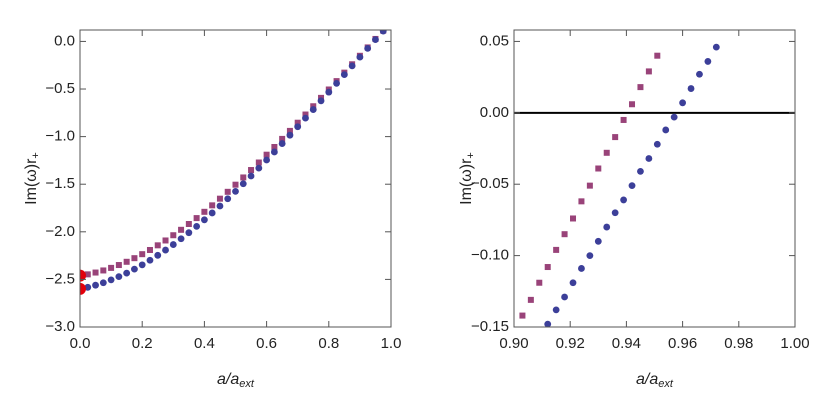 This screenshot has height=416, width=830. What do you see at coordinates (80, 343) in the screenshot?
I see `x-tick-label: 0.0` at bounding box center [80, 343].